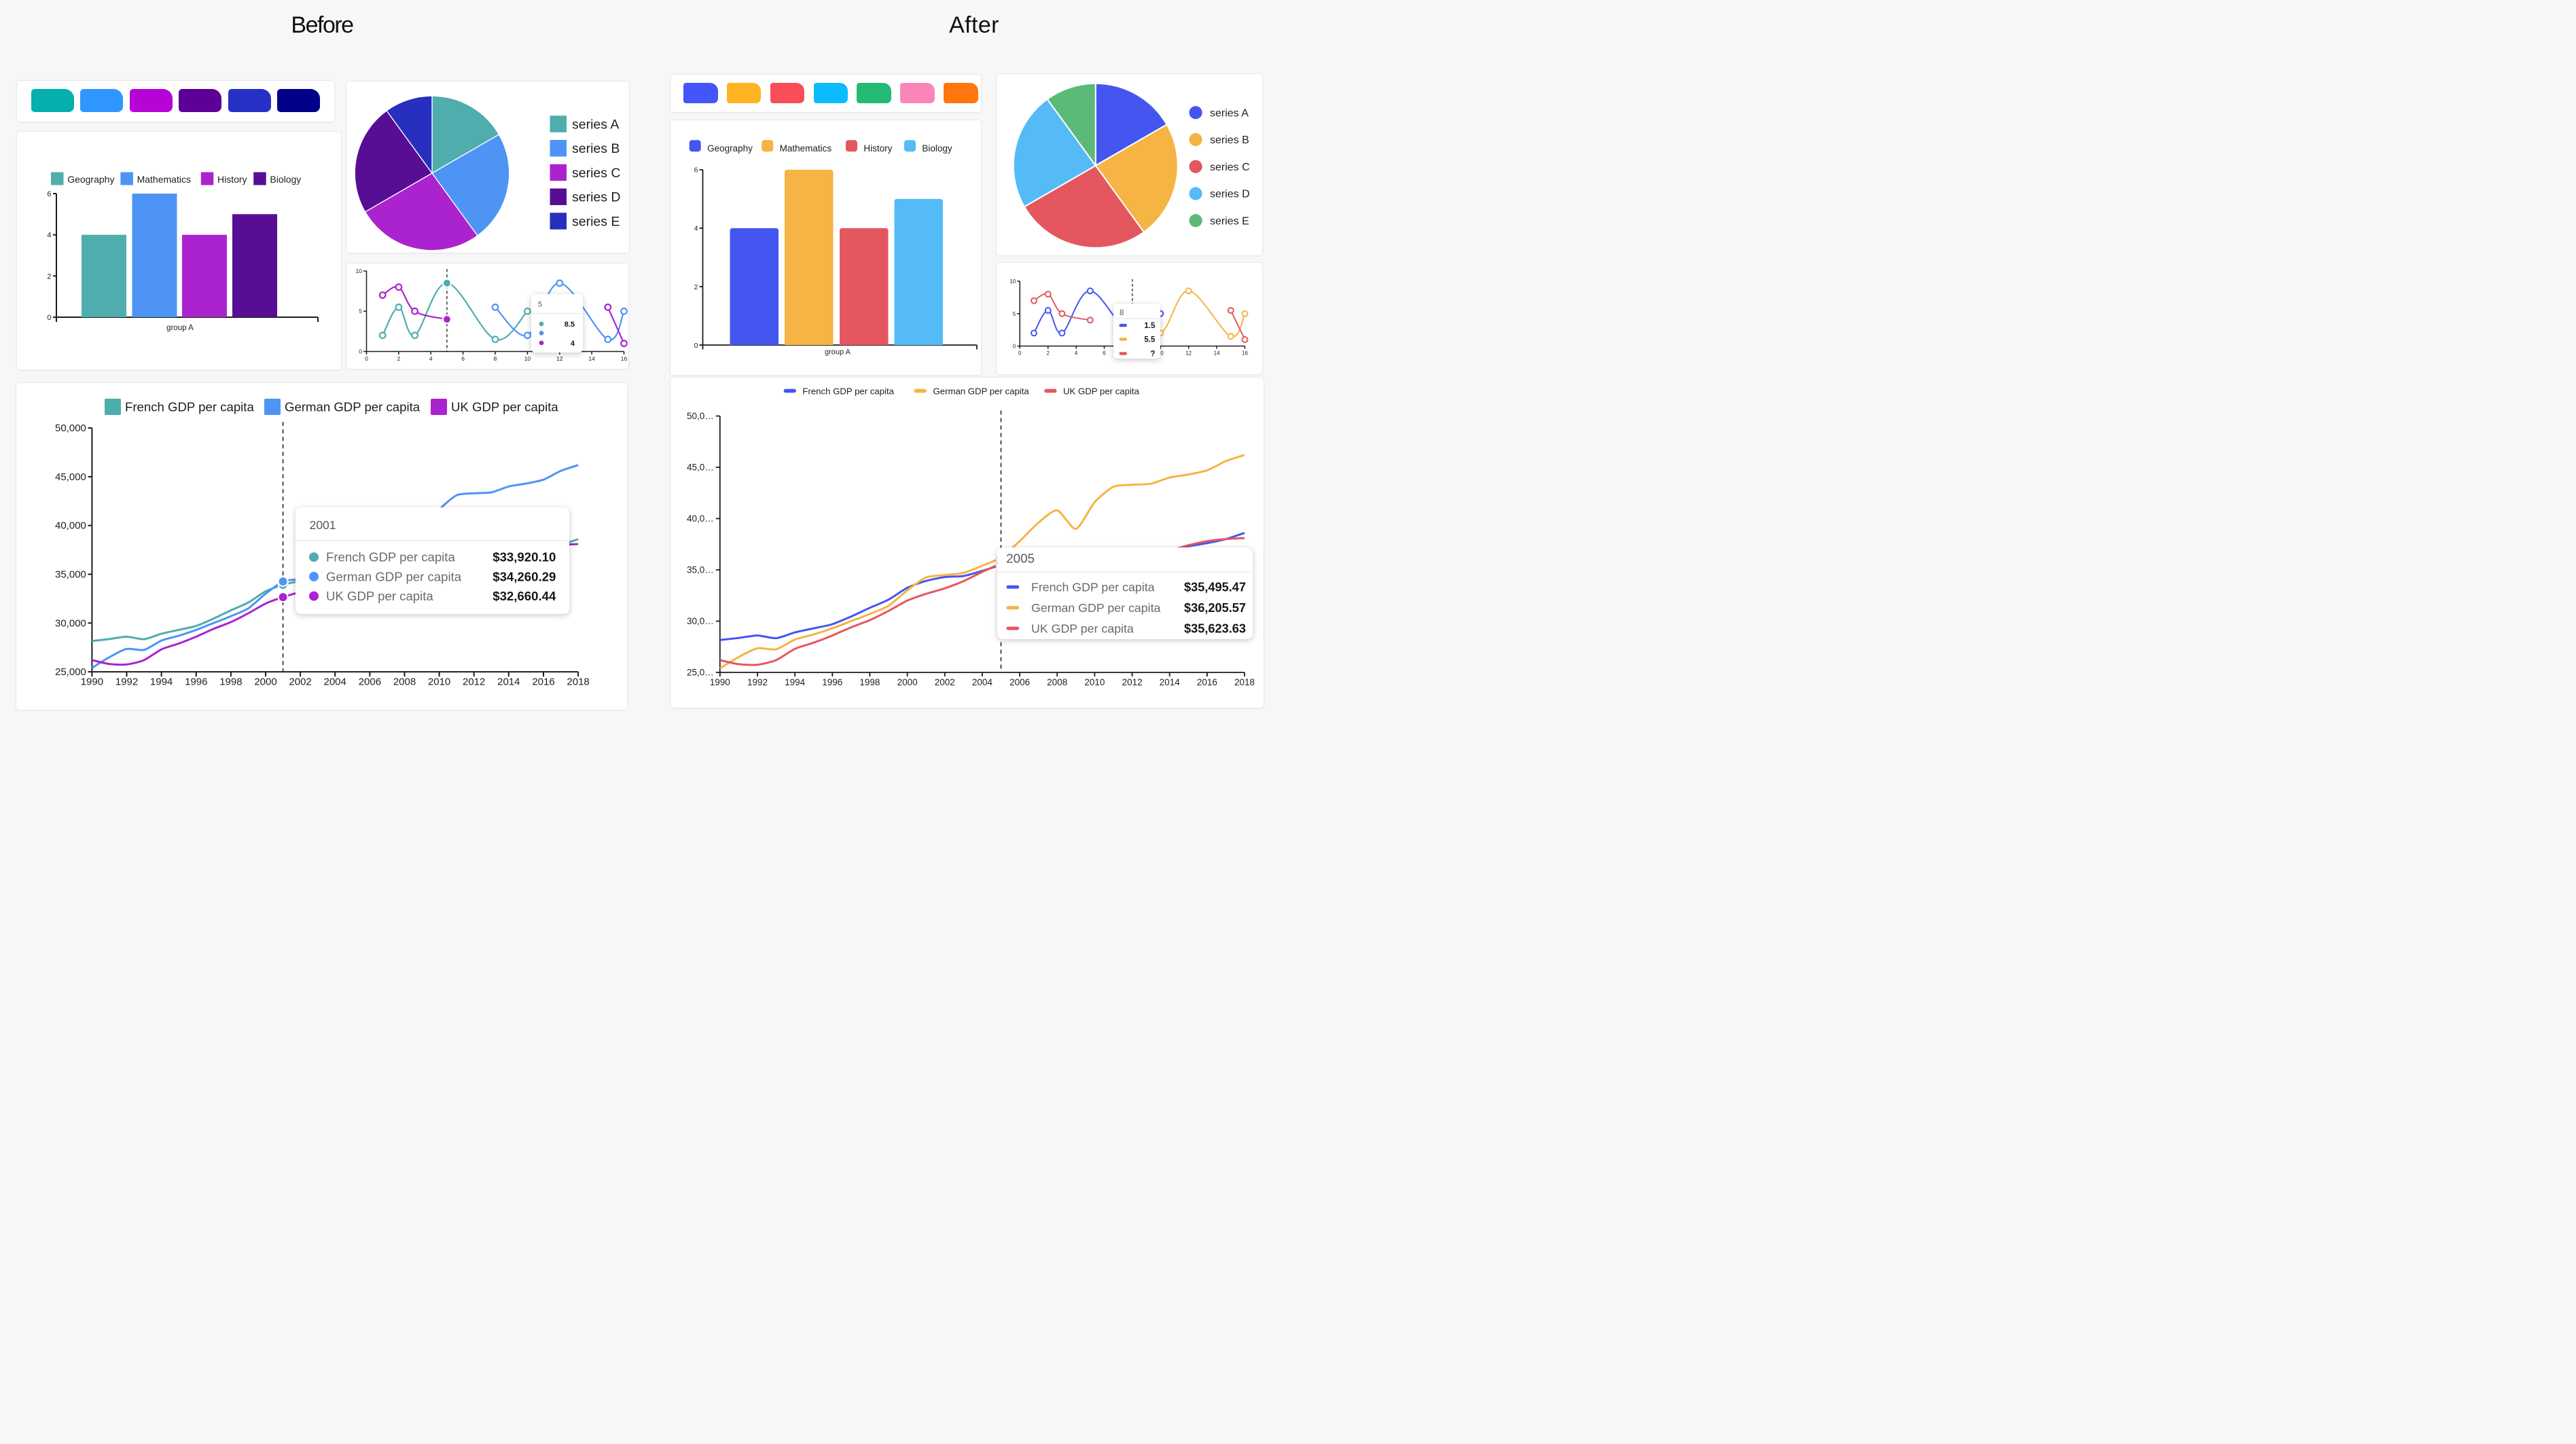 The image size is (2576, 1444). What do you see at coordinates (70, 525) in the screenshot?
I see `svg-text: 40,000` at bounding box center [70, 525].